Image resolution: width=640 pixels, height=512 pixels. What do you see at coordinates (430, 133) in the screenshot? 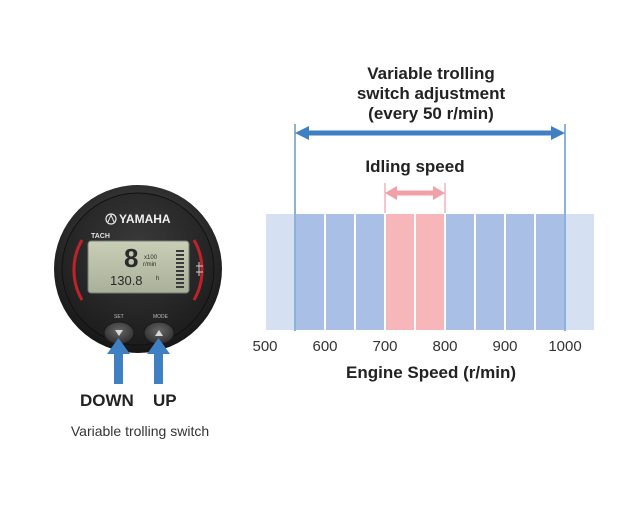
I see `adjust-range-arrow` at bounding box center [430, 133].